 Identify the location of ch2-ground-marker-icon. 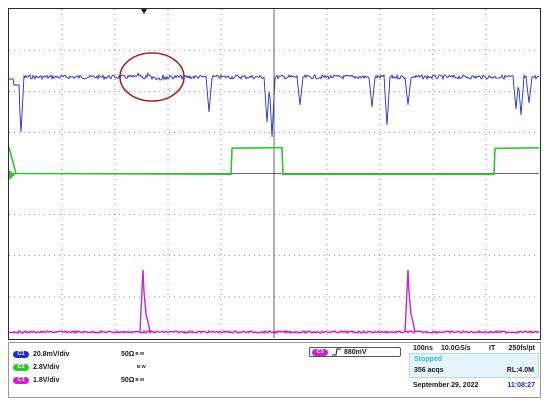
(12, 175).